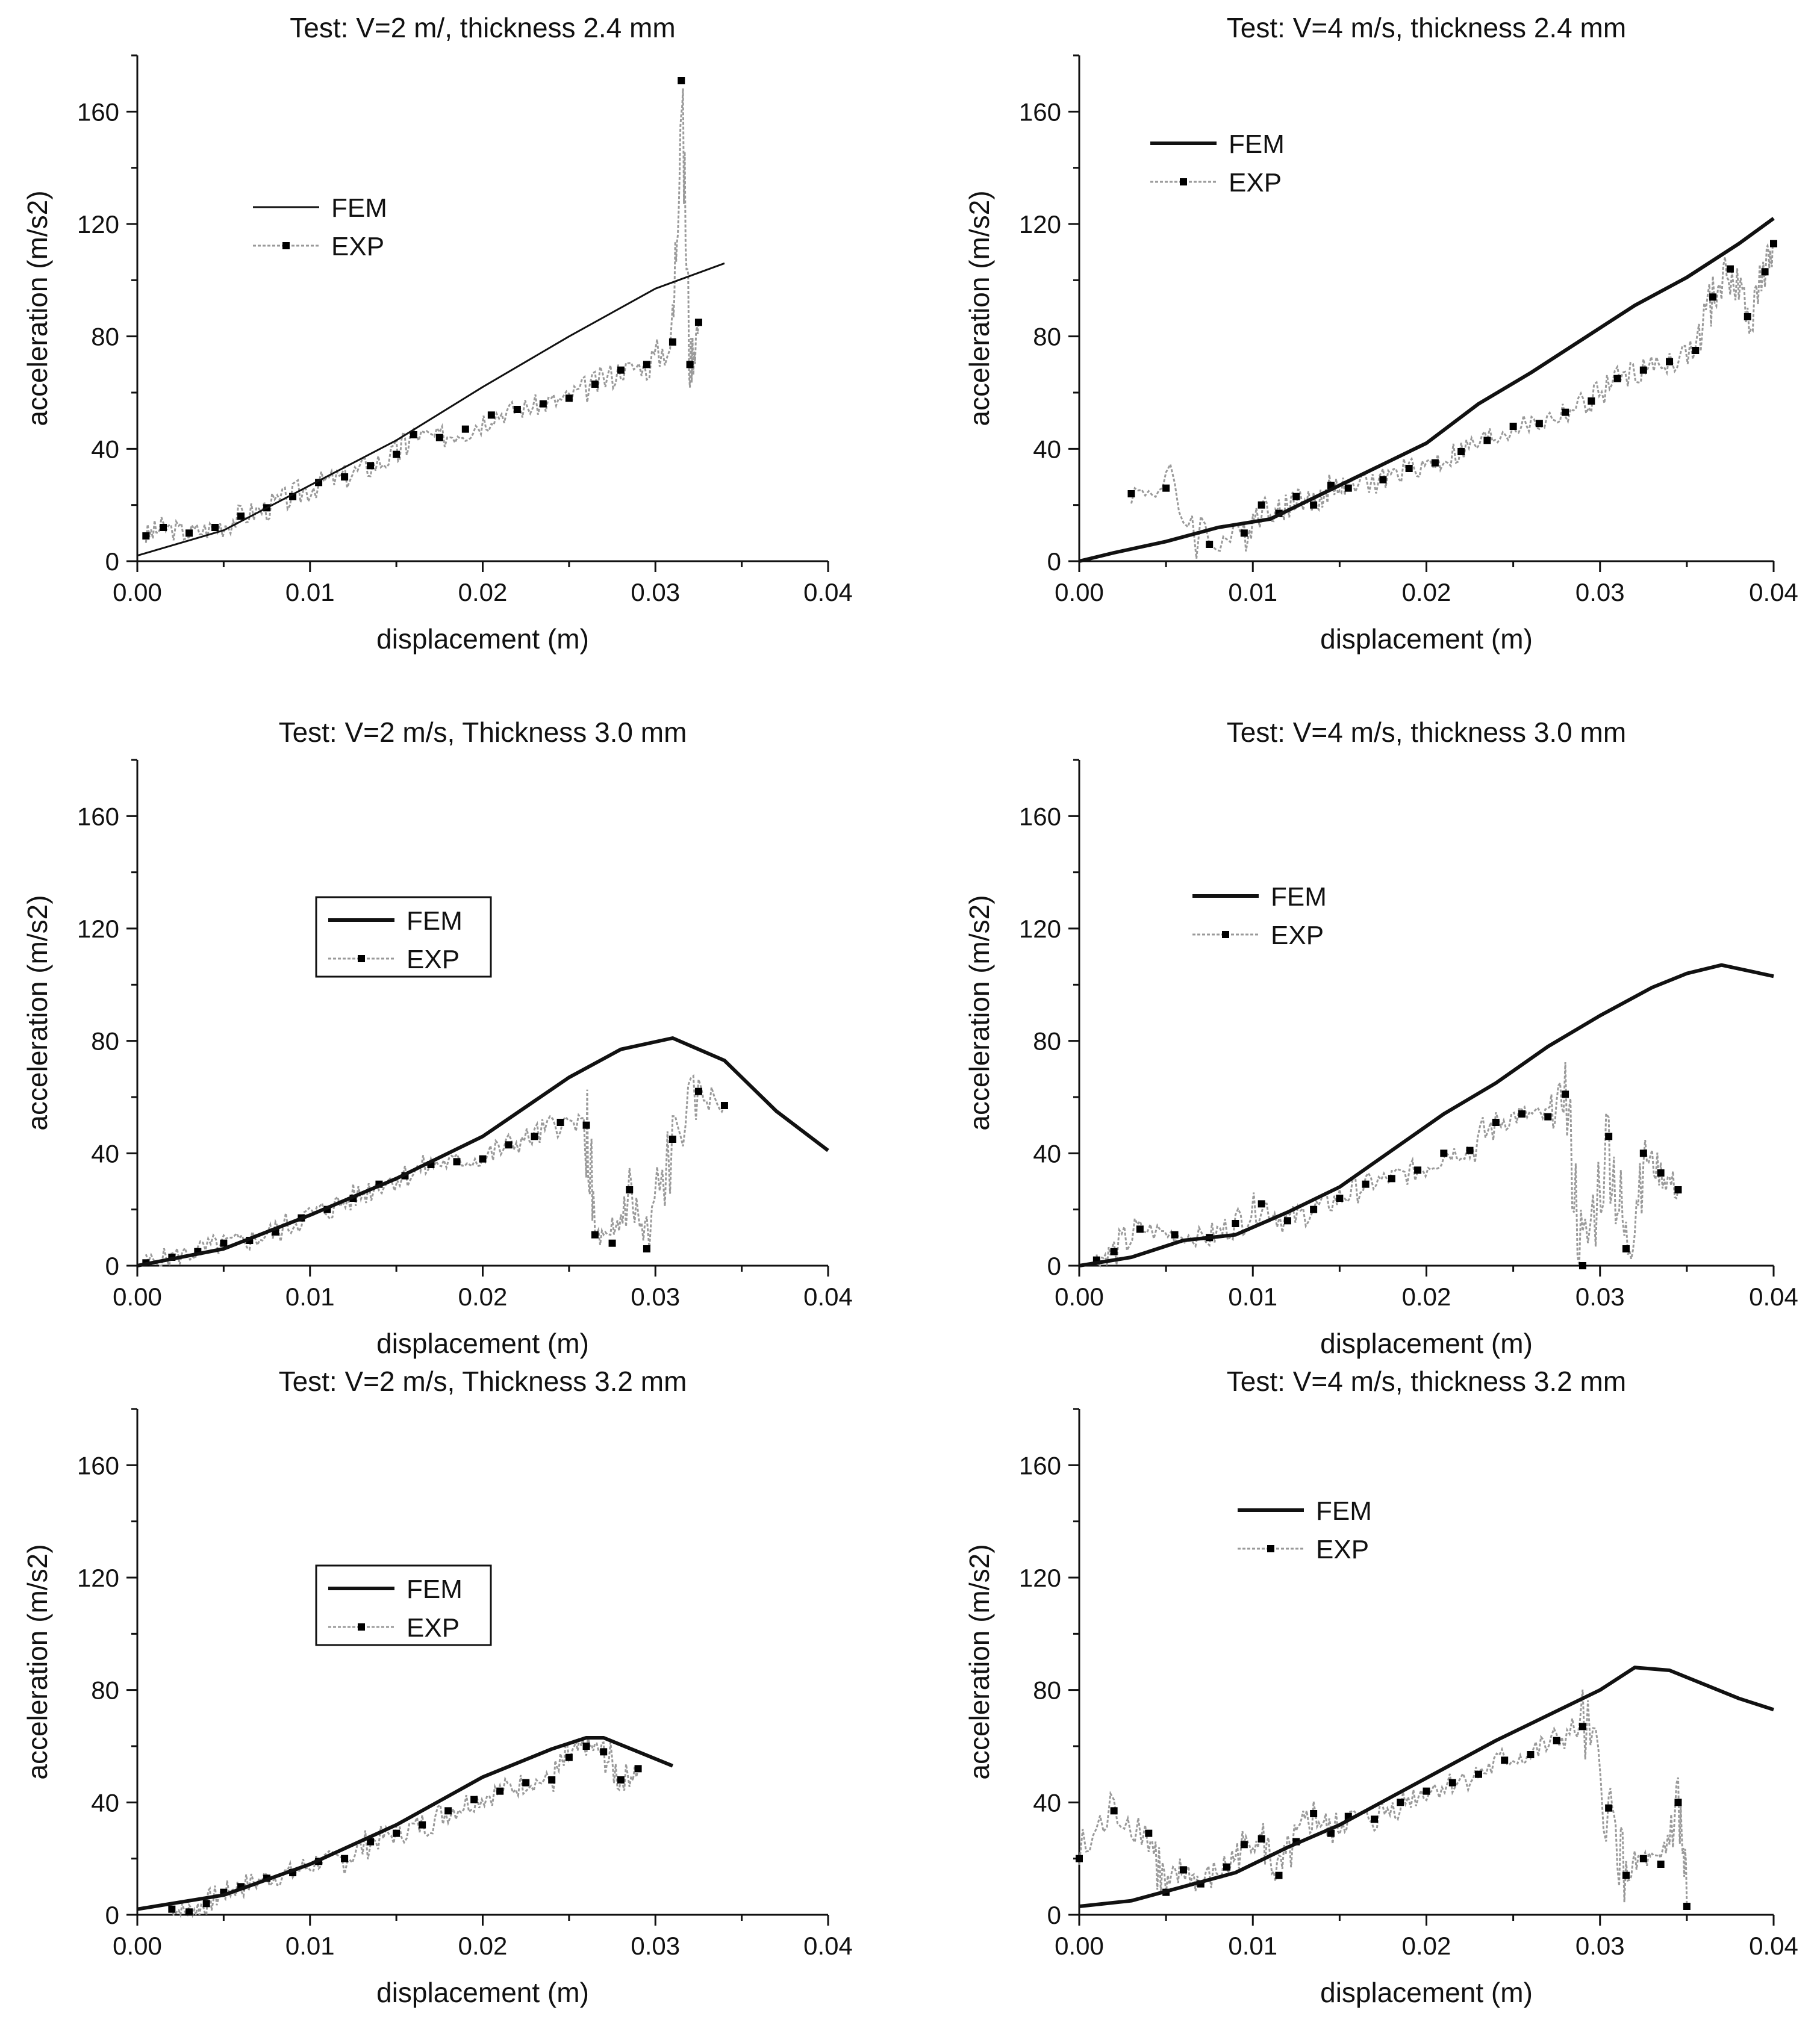  I want to click on chart-title: Test: V=2 m/s, Thickness 3.0 mm, so click(483, 732).